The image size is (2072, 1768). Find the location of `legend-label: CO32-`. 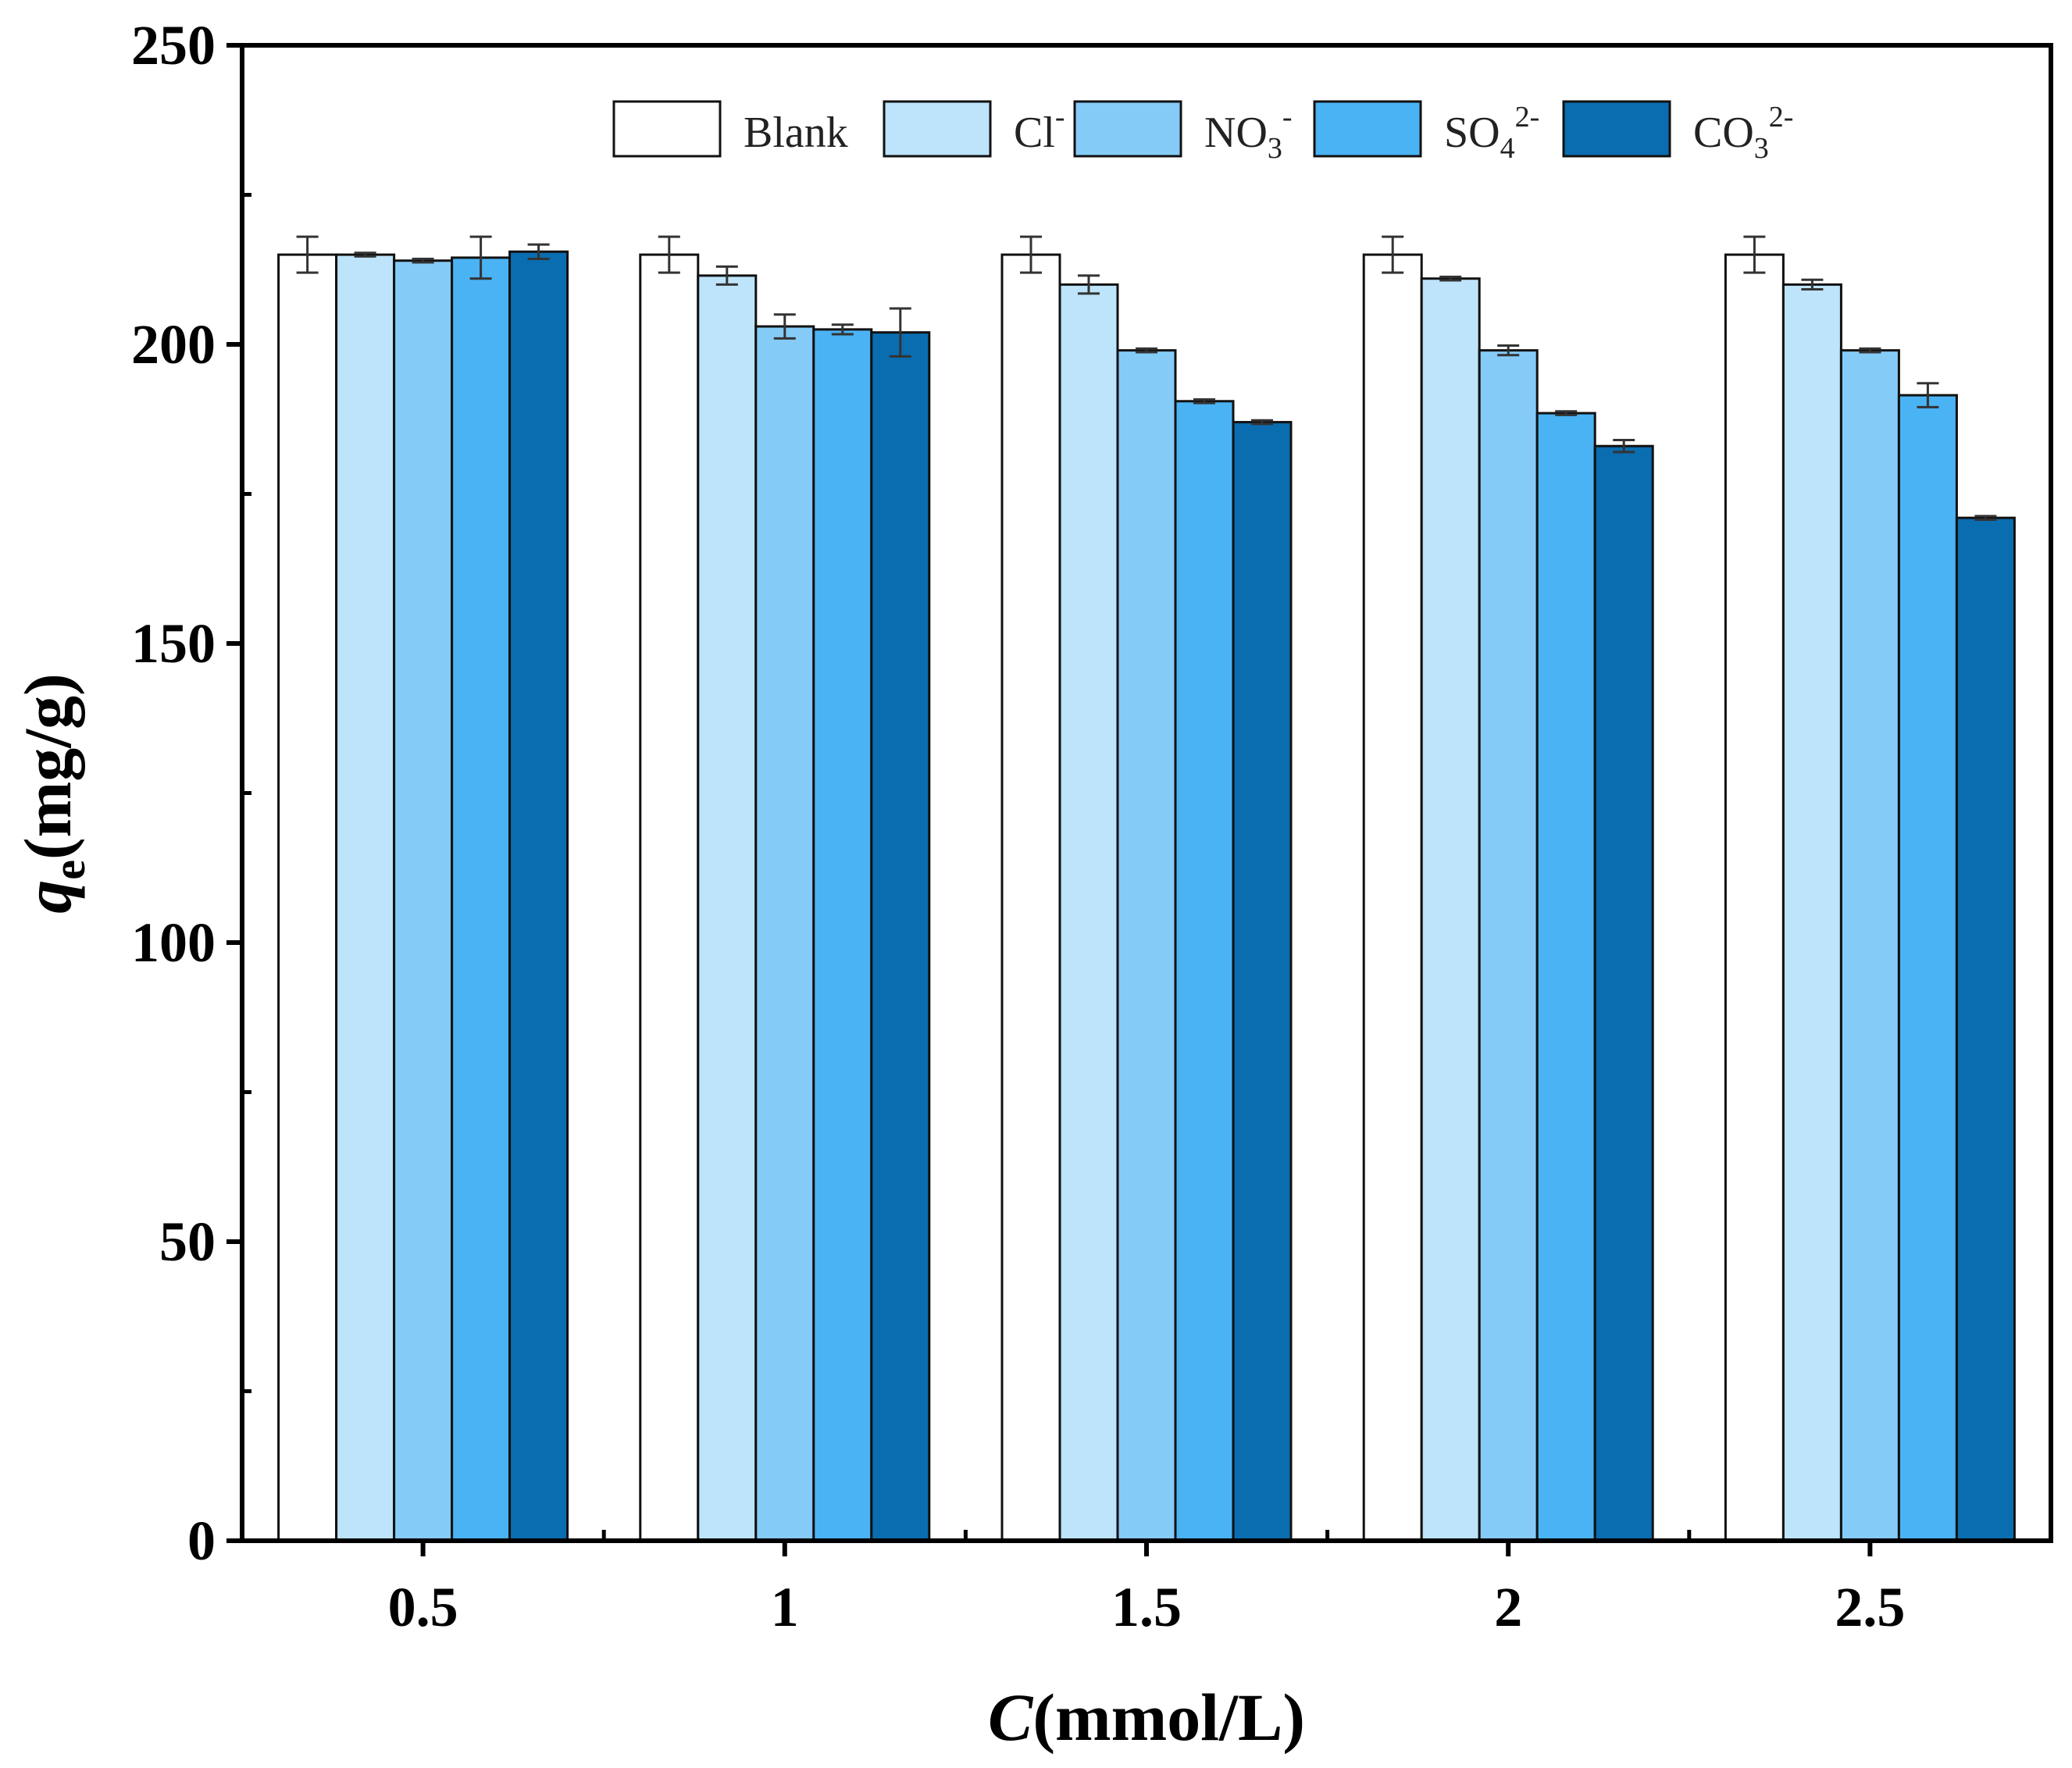

legend-label: CO32- is located at coordinates (1743, 133).